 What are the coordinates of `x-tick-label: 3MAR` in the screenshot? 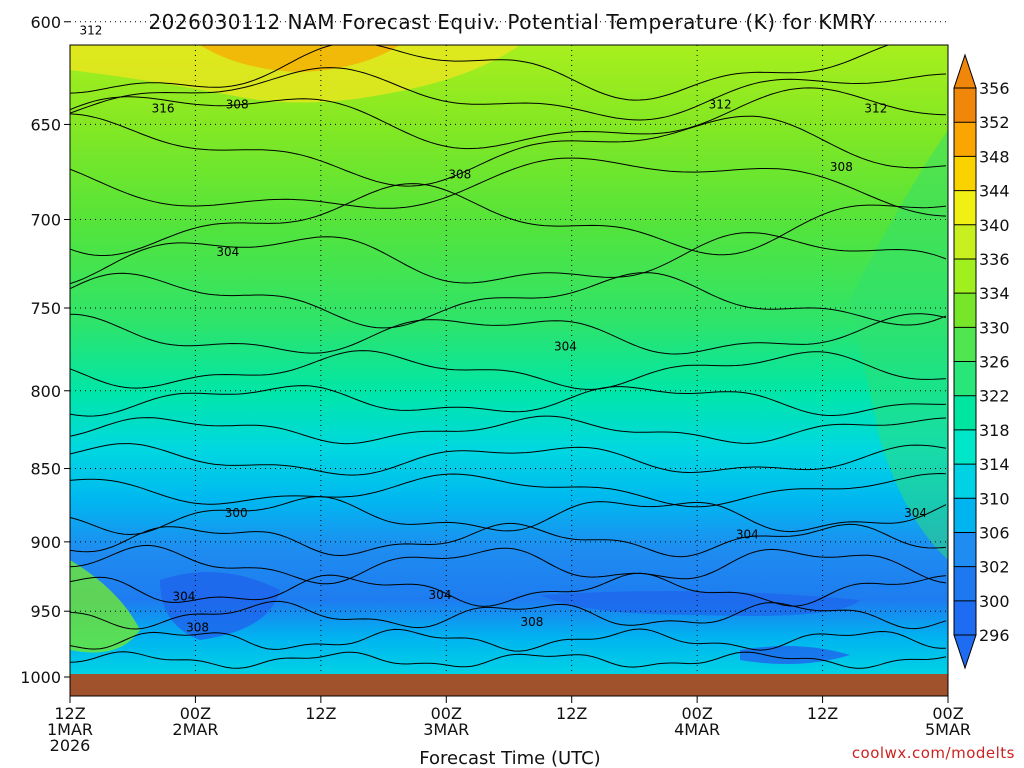 It's located at (446, 729).